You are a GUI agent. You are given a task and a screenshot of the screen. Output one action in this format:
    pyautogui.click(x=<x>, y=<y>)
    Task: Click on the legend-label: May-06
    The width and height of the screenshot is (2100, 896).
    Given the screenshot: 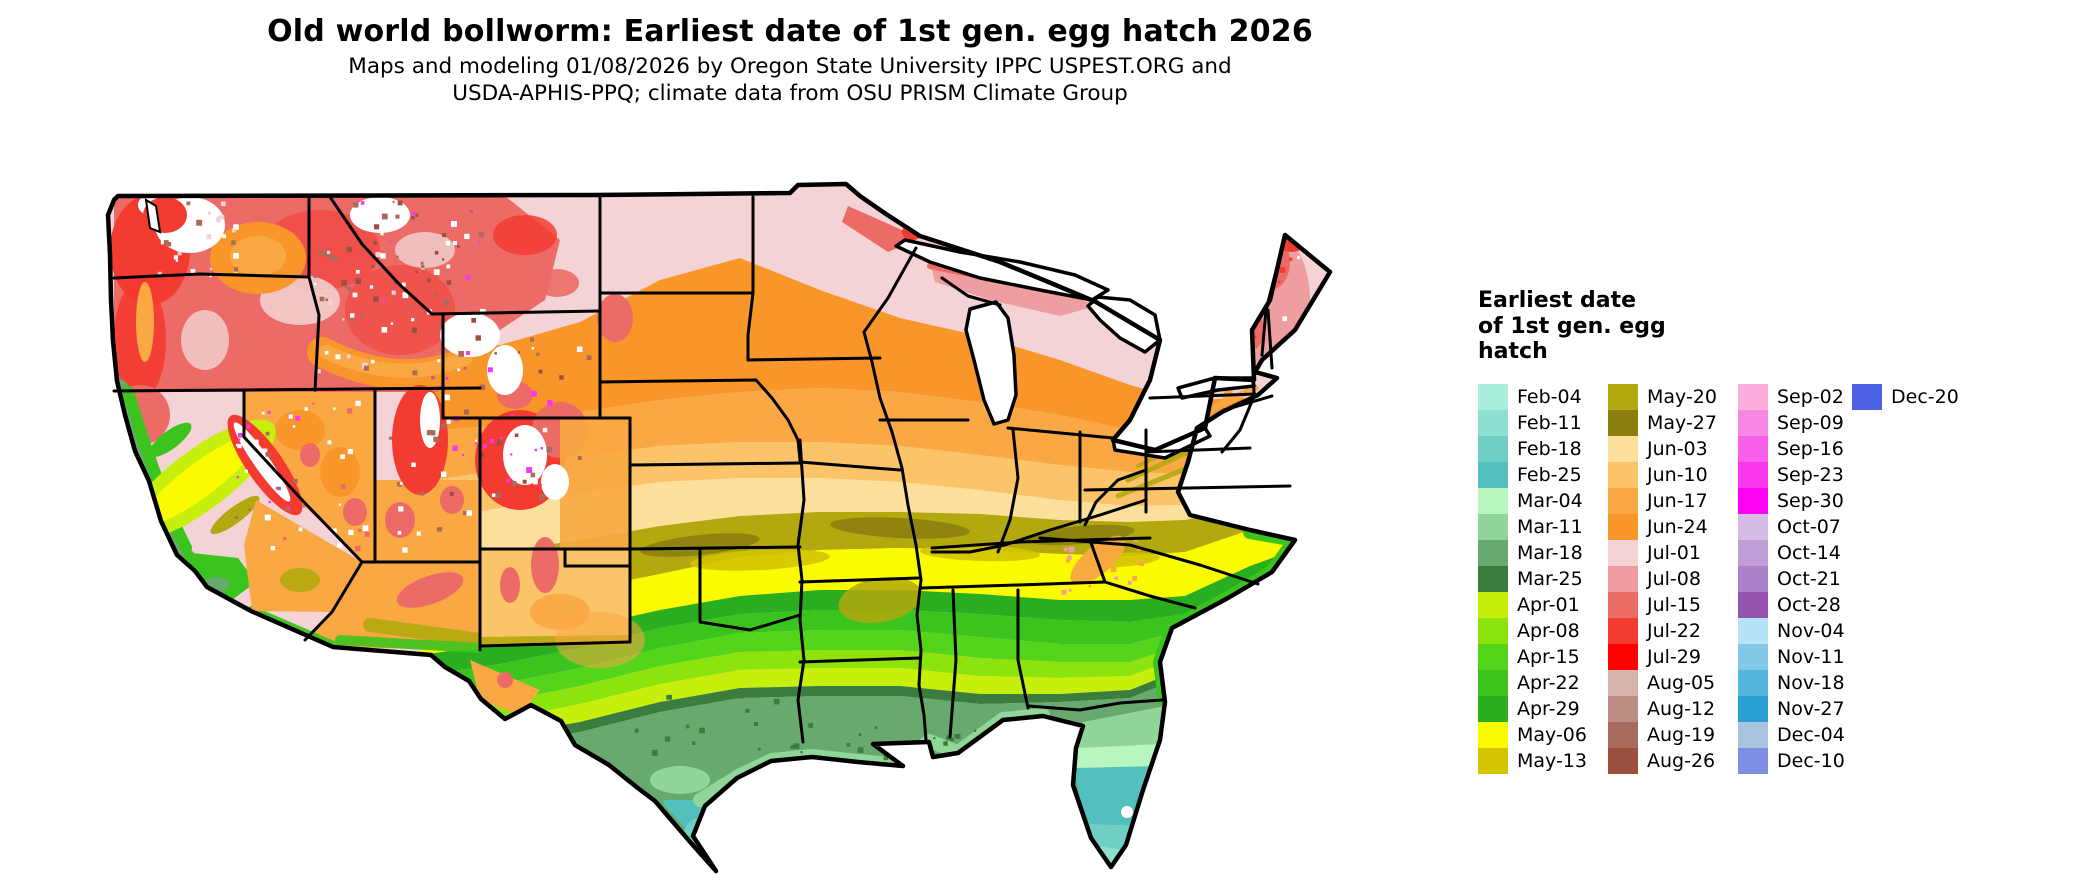 What is the action you would take?
    pyautogui.click(x=1552, y=735)
    